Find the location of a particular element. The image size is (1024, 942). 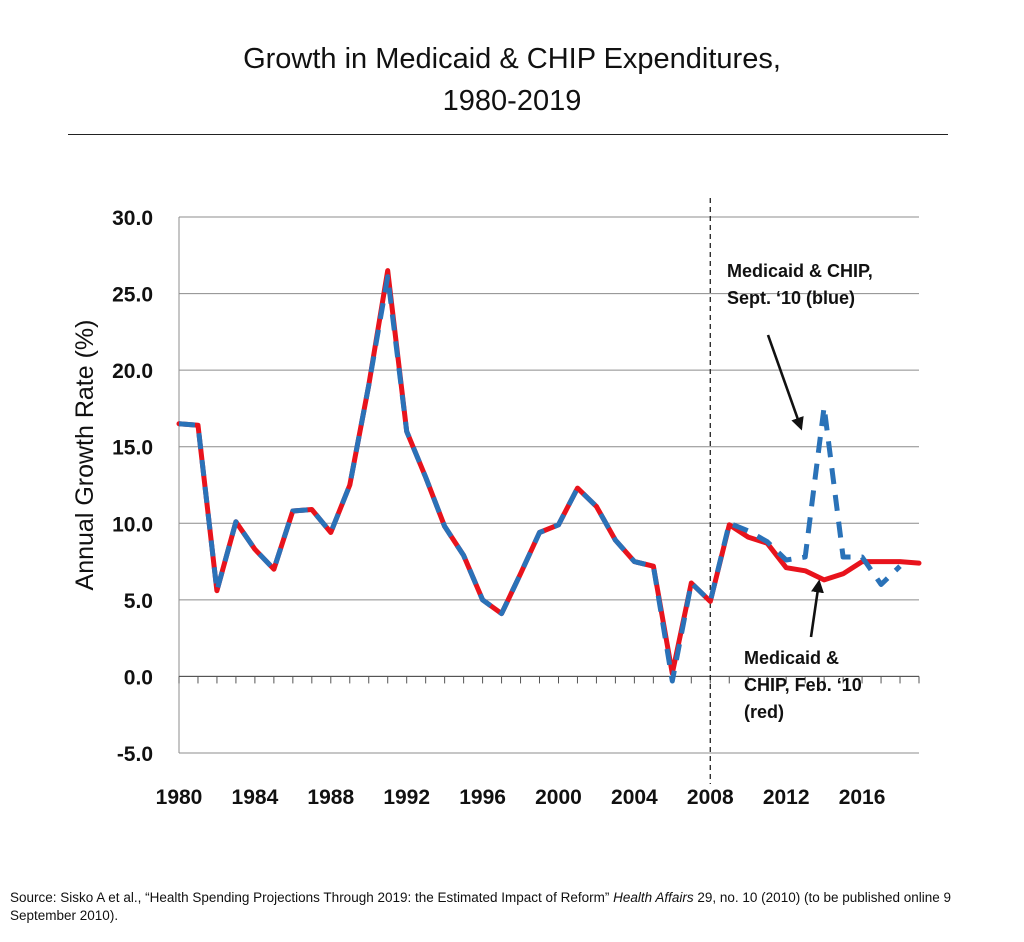

chart-title-line1: Growth in Medicaid & CHIP Expenditures, is located at coordinates (512, 59).